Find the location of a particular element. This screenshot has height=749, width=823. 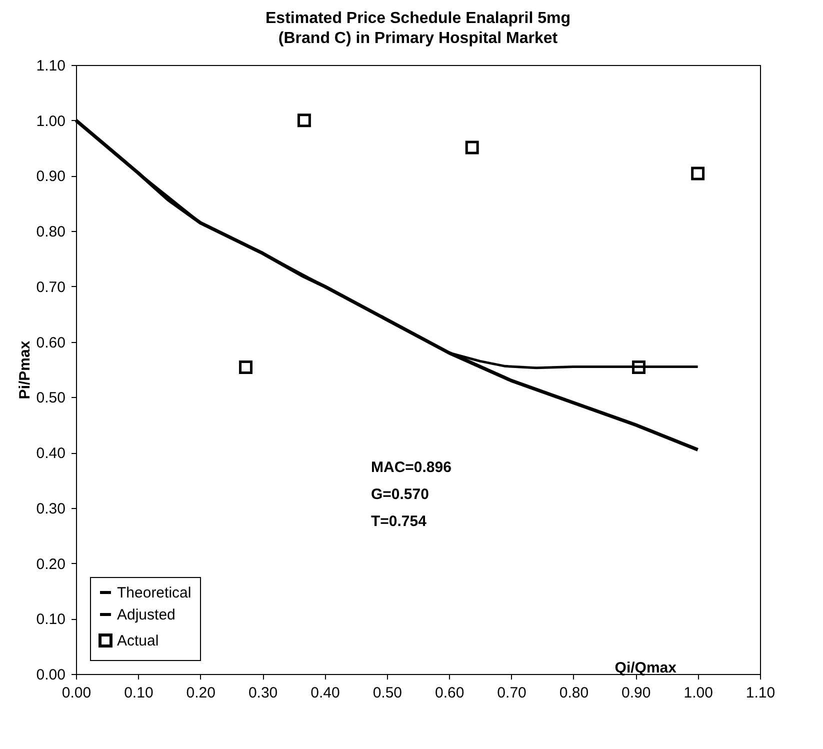

y-axis-title: Pi/Pmax is located at coordinates (25, 370).